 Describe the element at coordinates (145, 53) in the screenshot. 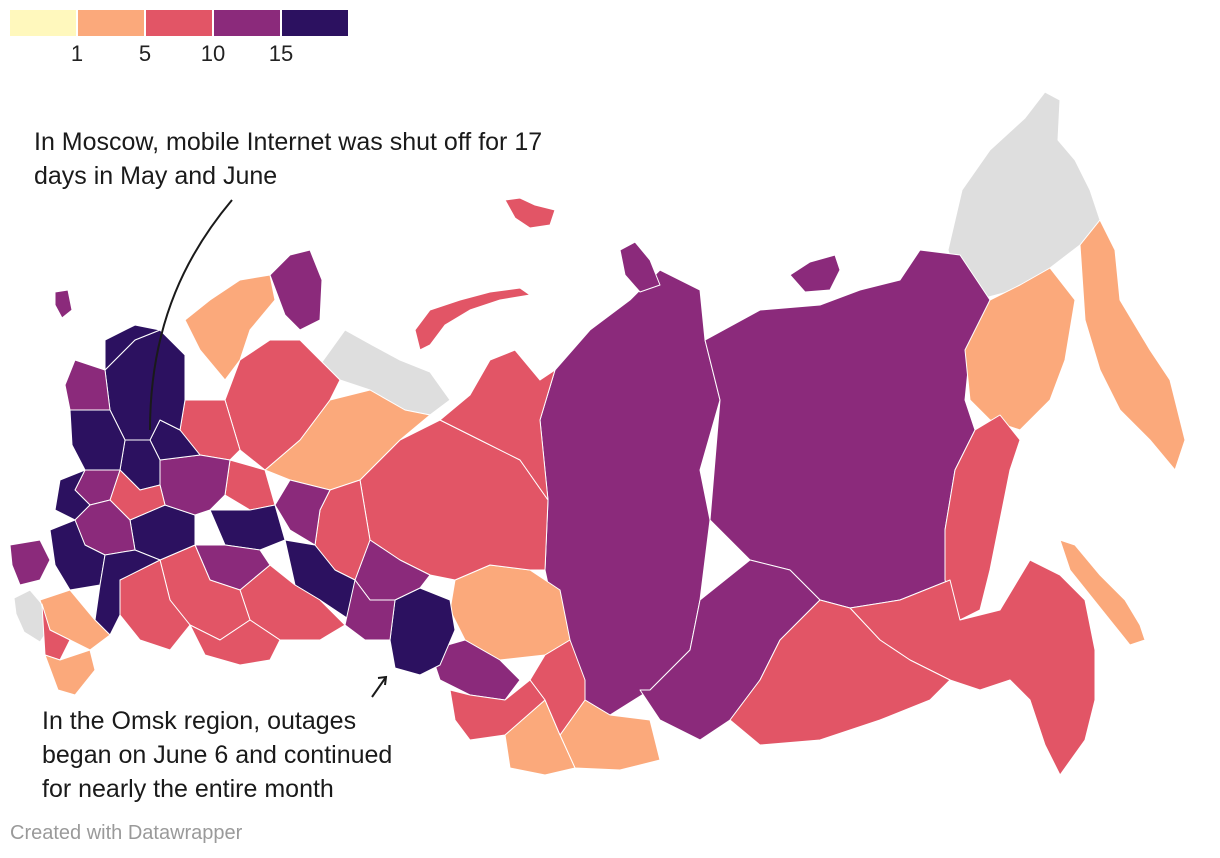

I see `legend-tick-5: 5` at that location.